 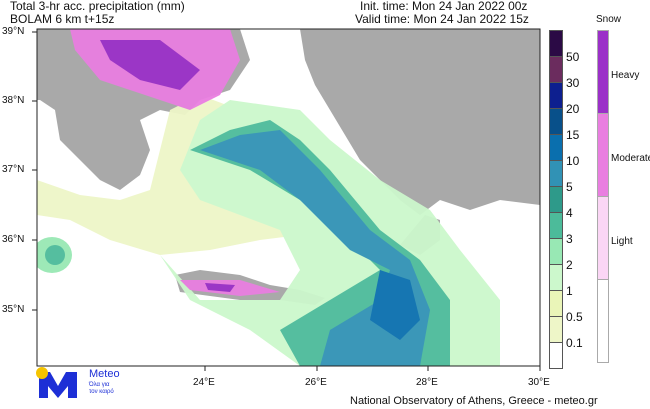 What do you see at coordinates (13, 169) in the screenshot?
I see `lat-label: 37°N` at bounding box center [13, 169].